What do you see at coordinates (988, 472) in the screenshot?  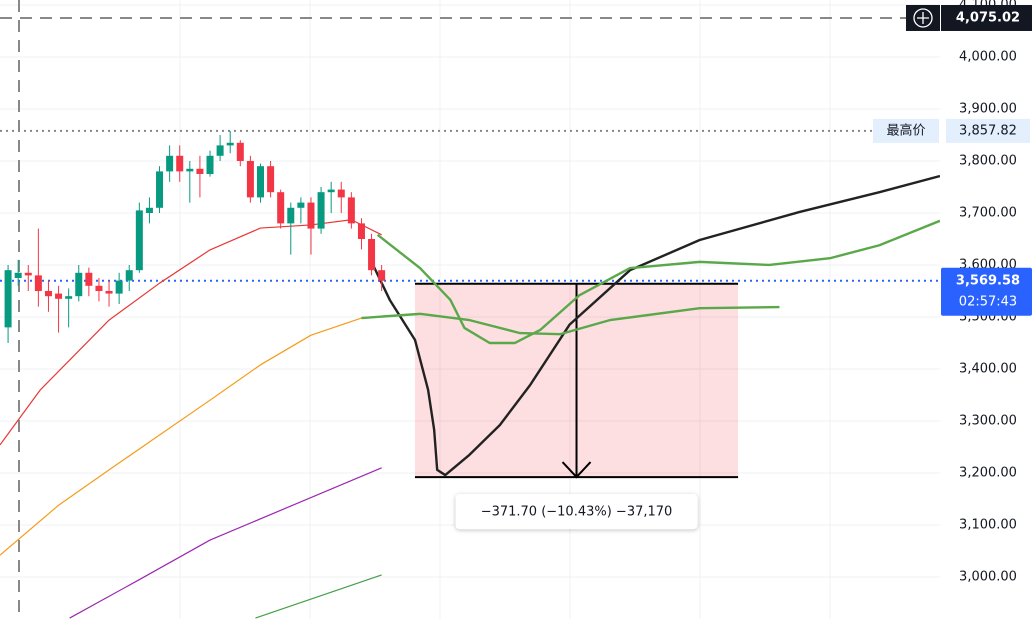 I see `y-tick-label: 3,200.00` at bounding box center [988, 472].